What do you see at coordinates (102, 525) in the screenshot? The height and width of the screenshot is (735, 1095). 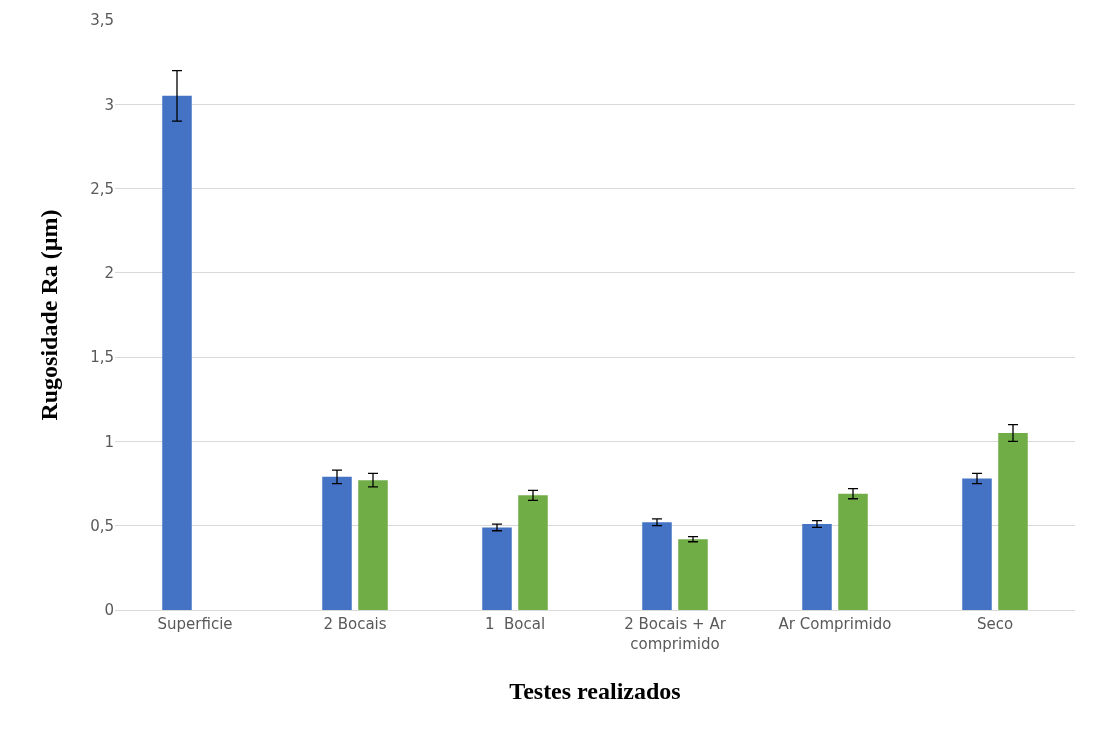 I see `y-tick-label: 0,5` at bounding box center [102, 525].